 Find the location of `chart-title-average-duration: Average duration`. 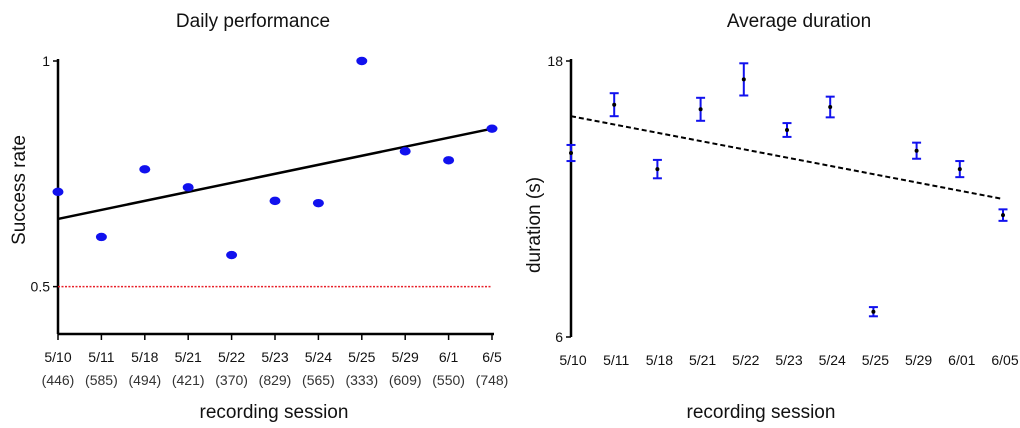

chart-title-average-duration: Average duration is located at coordinates (799, 21).